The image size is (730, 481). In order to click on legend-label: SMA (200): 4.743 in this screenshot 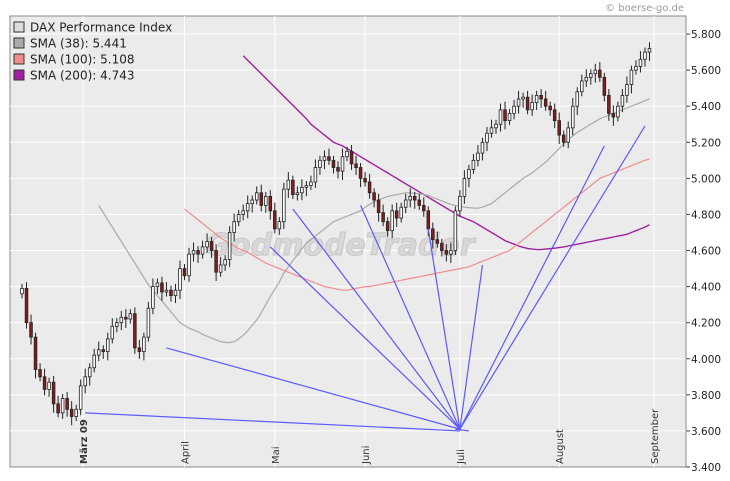, I will do `click(82, 76)`.